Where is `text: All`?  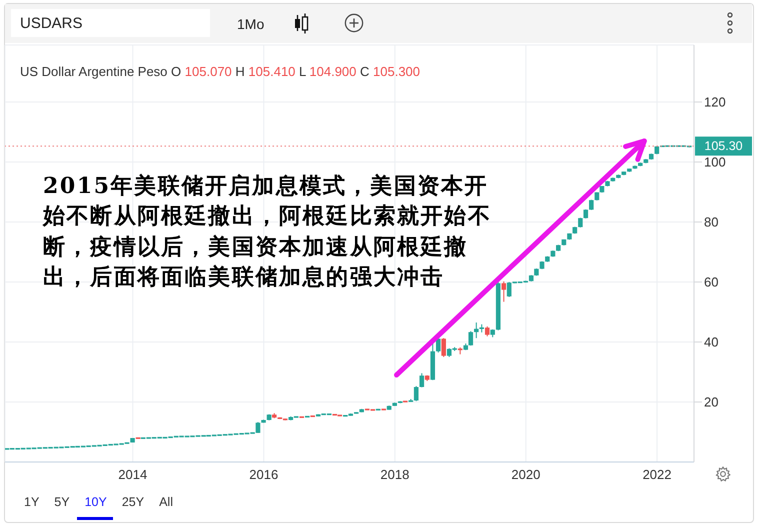
text: All is located at coordinates (166, 502).